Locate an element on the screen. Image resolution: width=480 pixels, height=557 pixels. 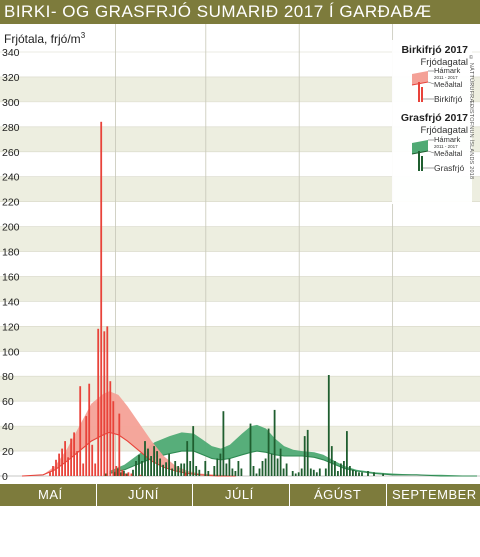
legend-birki-series: Birkifrjó is located at coordinates (448, 99).